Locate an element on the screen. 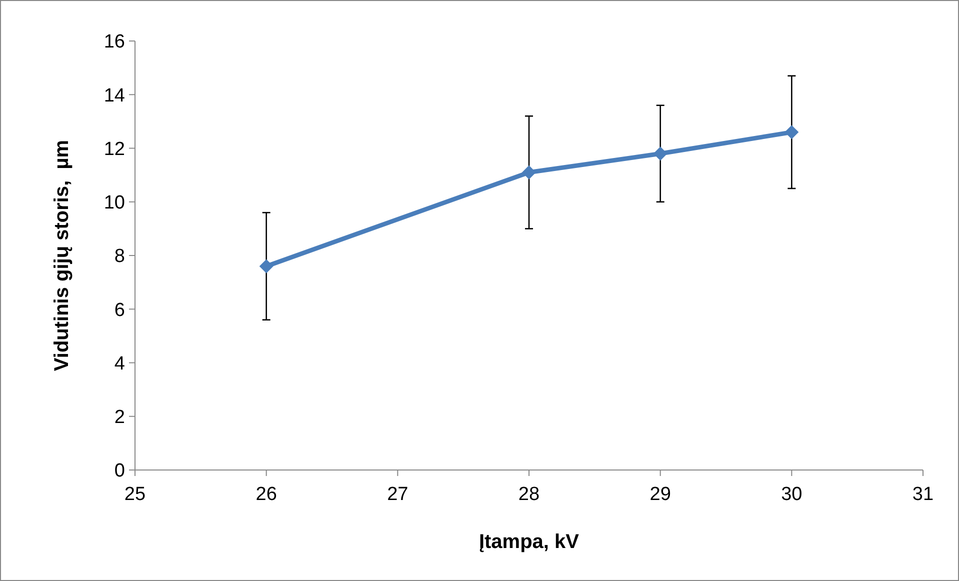 The image size is (959, 581). y-tick-label: 2 is located at coordinates (119, 417).